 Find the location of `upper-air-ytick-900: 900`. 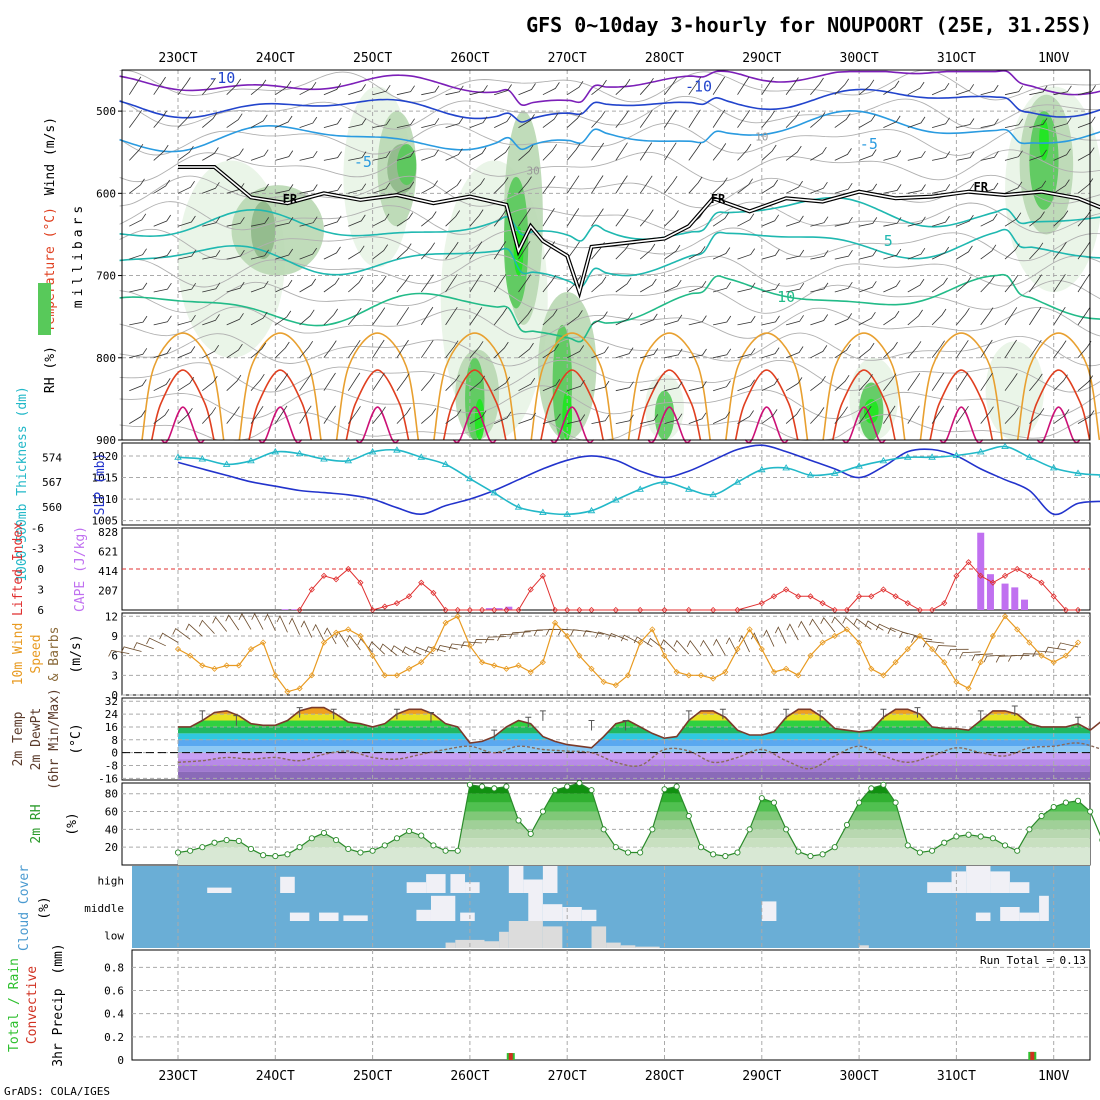

upper-air-ytick-900: 900 is located at coordinates (106, 440).